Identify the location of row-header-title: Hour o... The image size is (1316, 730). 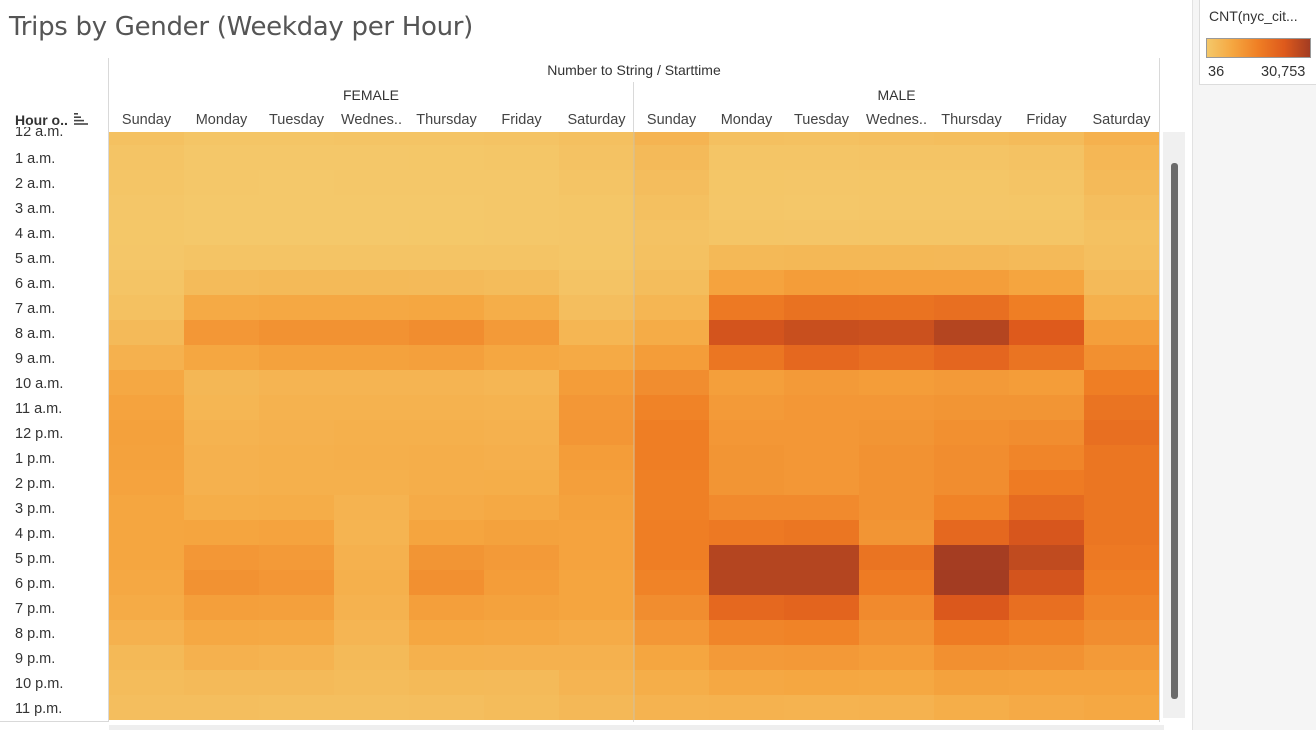
(41, 120).